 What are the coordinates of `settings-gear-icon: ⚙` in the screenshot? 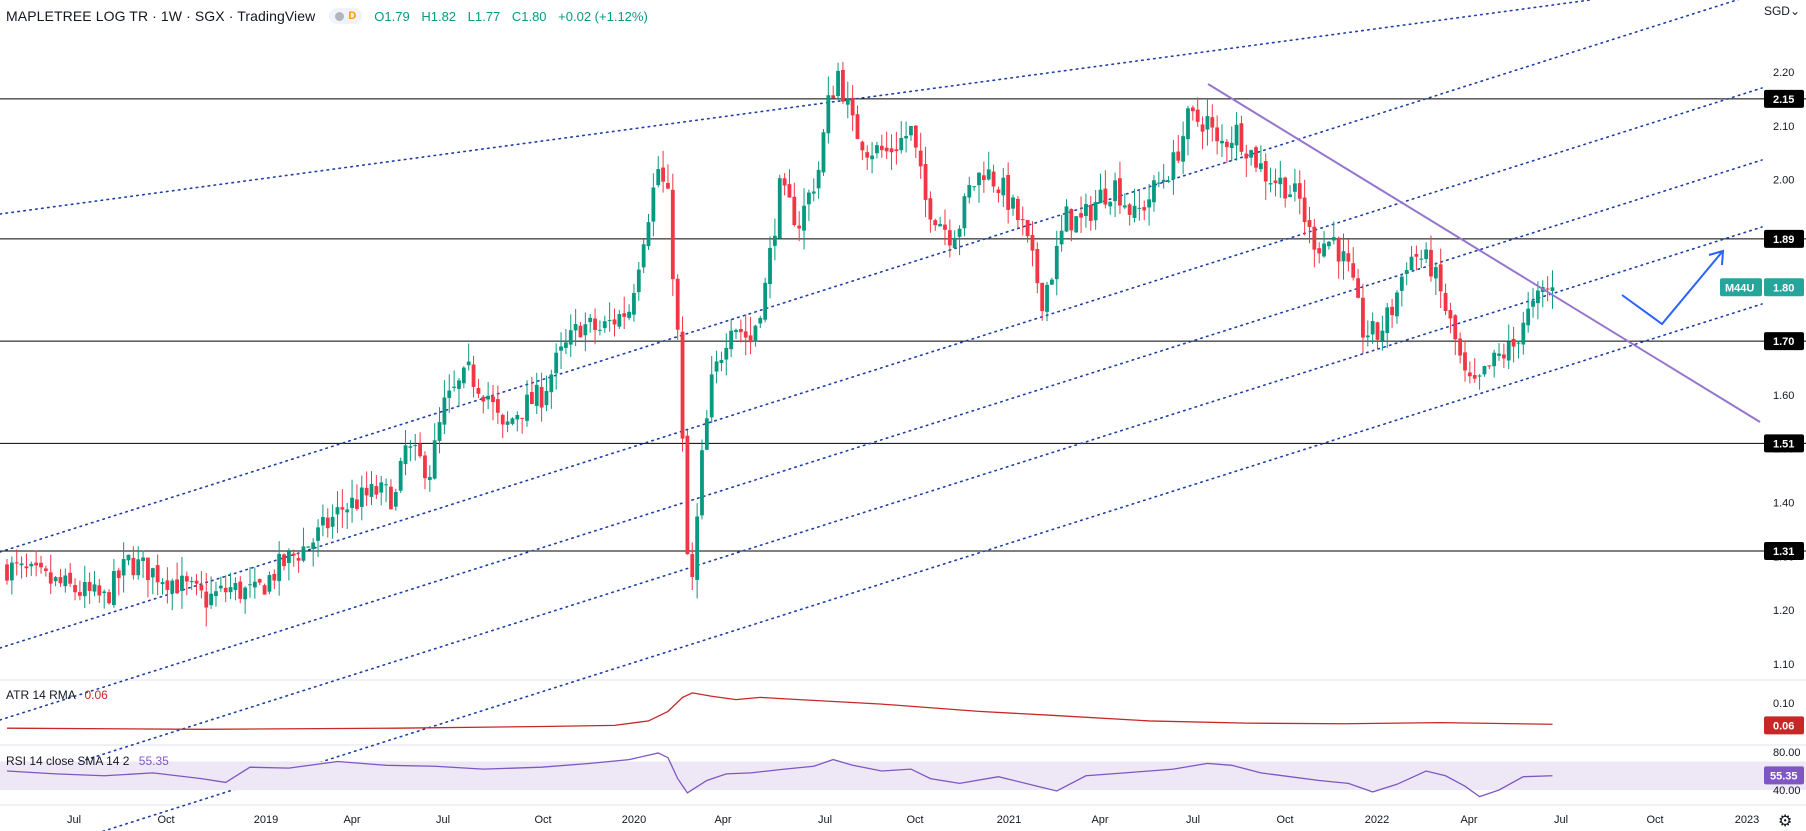 It's located at (1785, 820).